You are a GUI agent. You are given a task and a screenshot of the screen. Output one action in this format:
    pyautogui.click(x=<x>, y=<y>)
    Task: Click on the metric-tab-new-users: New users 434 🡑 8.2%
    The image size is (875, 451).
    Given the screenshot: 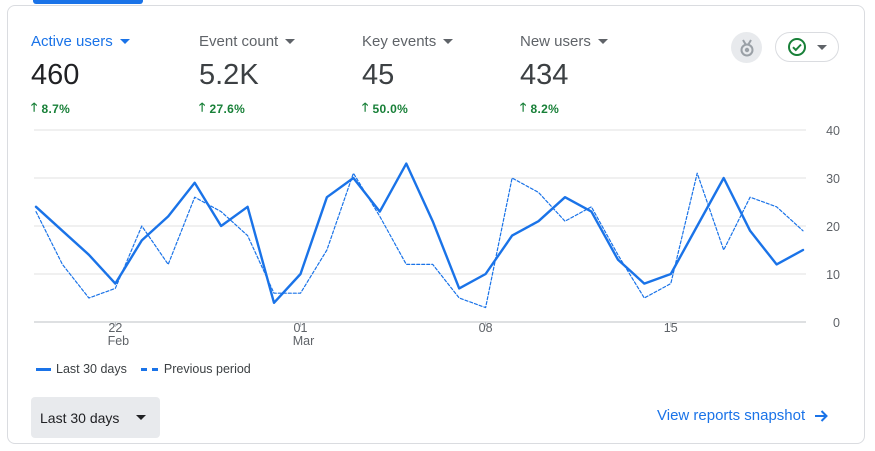 What is the action you would take?
    pyautogui.click(x=564, y=75)
    